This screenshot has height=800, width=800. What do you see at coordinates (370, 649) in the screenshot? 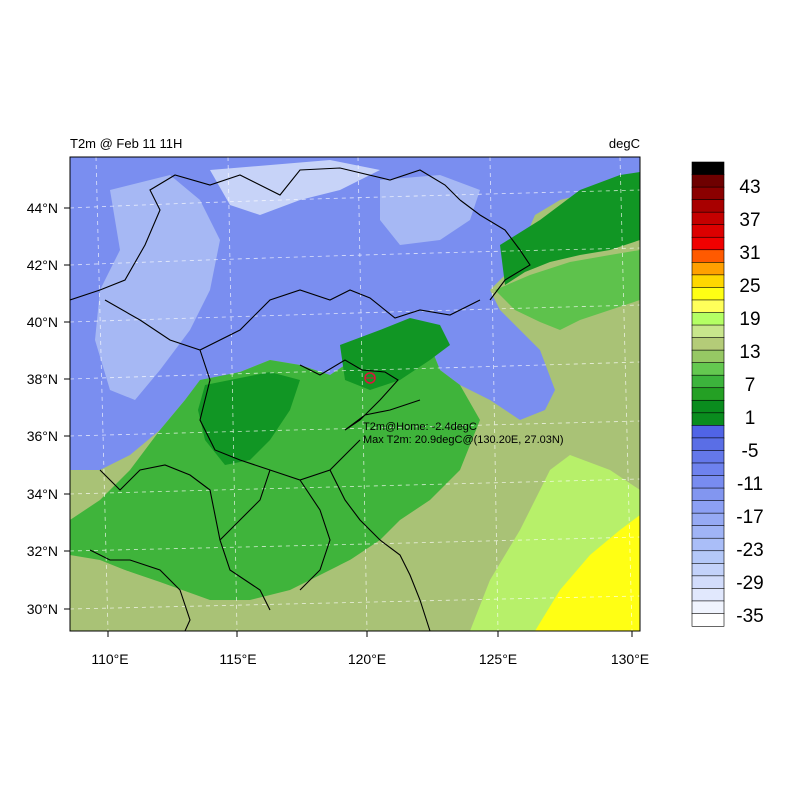
I see `longitude-axis: 110°E 115°E 120°E 125°E 130°E` at bounding box center [370, 649].